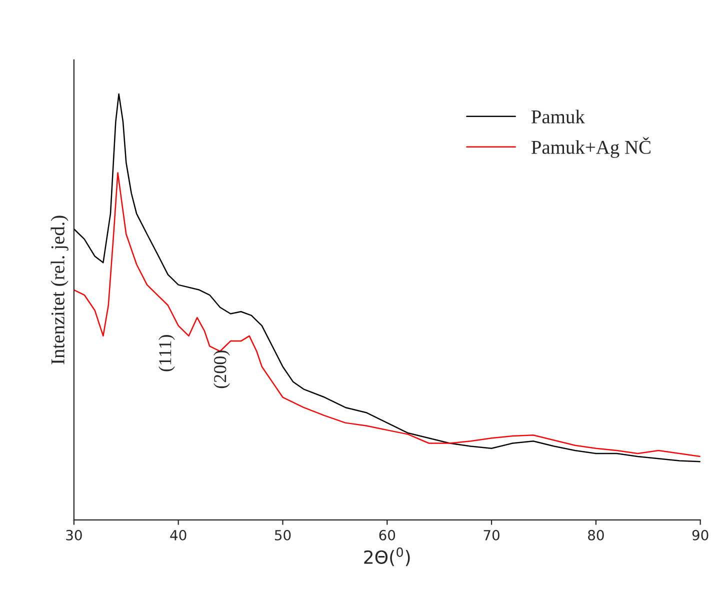  I want to click on x-tick-label: 80, so click(596, 535).